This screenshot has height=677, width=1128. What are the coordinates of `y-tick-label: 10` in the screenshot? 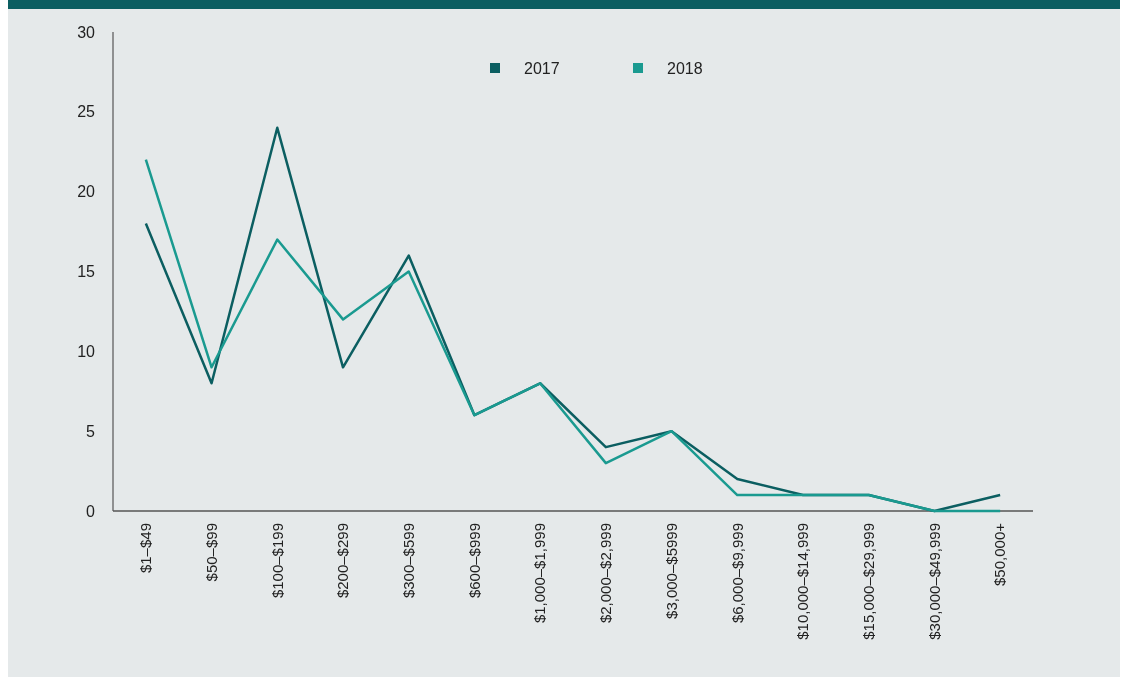 It's located at (86, 351).